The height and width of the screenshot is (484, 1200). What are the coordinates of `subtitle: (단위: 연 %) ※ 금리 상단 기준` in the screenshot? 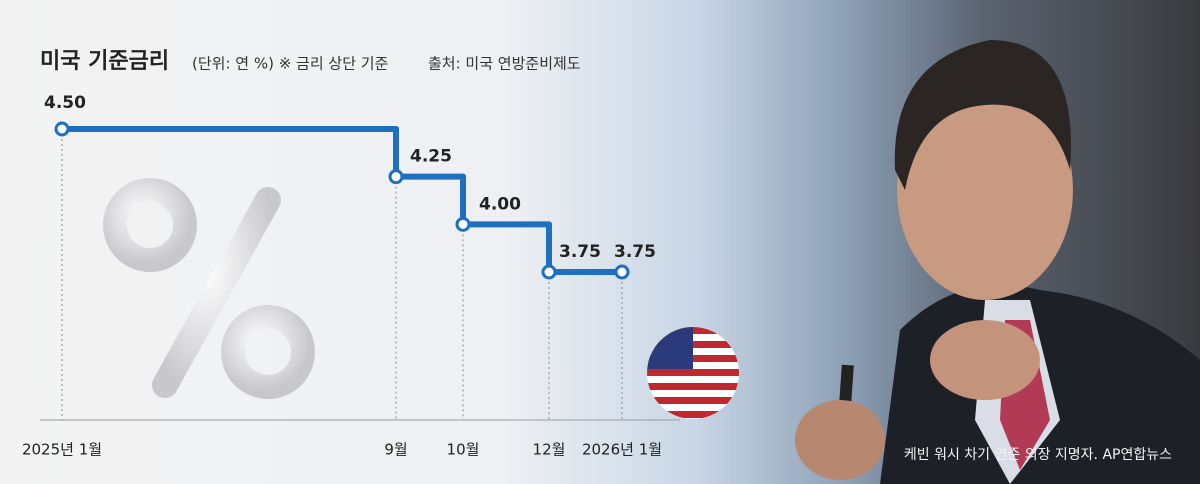 It's located at (290, 64).